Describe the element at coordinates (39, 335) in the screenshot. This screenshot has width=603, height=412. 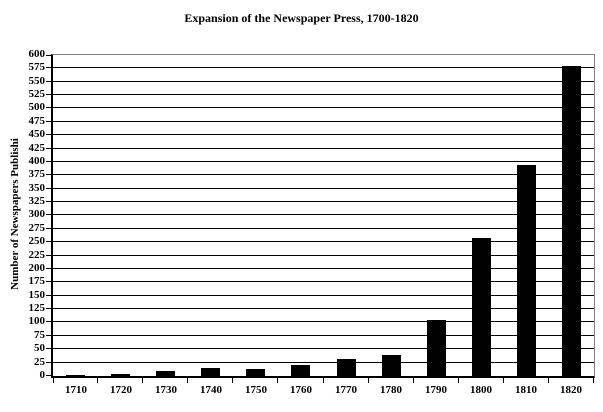
I see `y-axis-tick-label: 75` at that location.